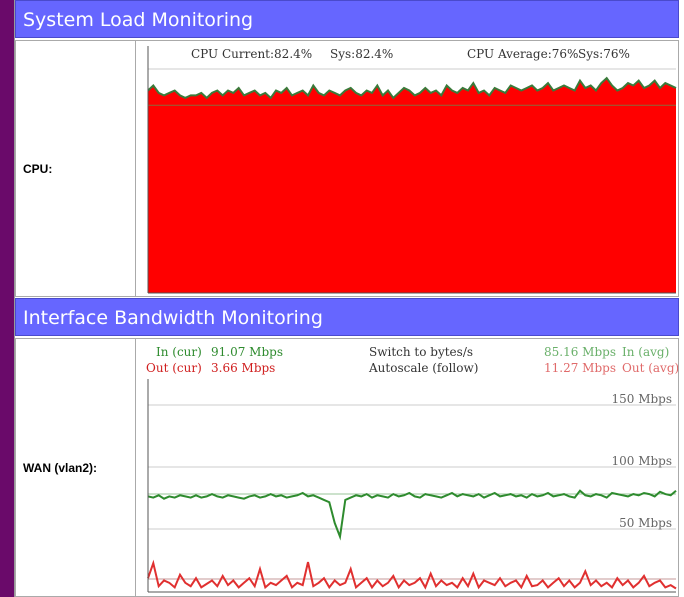 The image size is (684, 597). Describe the element at coordinates (412, 515) in the screenshot. I see `bw-in-line` at that location.